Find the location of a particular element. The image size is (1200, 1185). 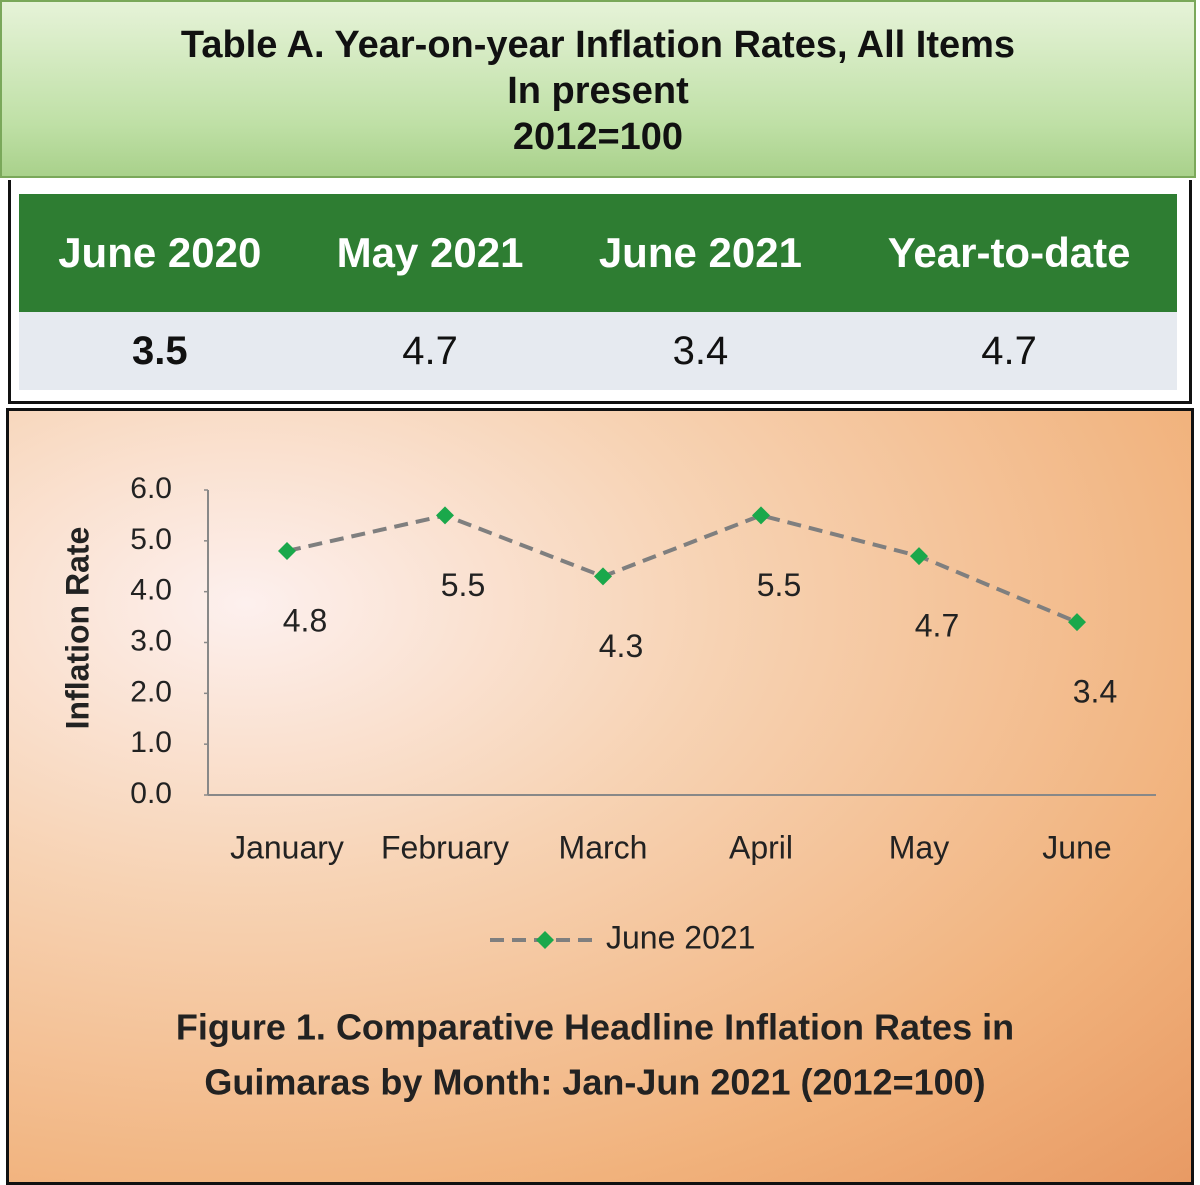

cell: 3.5 is located at coordinates (160, 351).